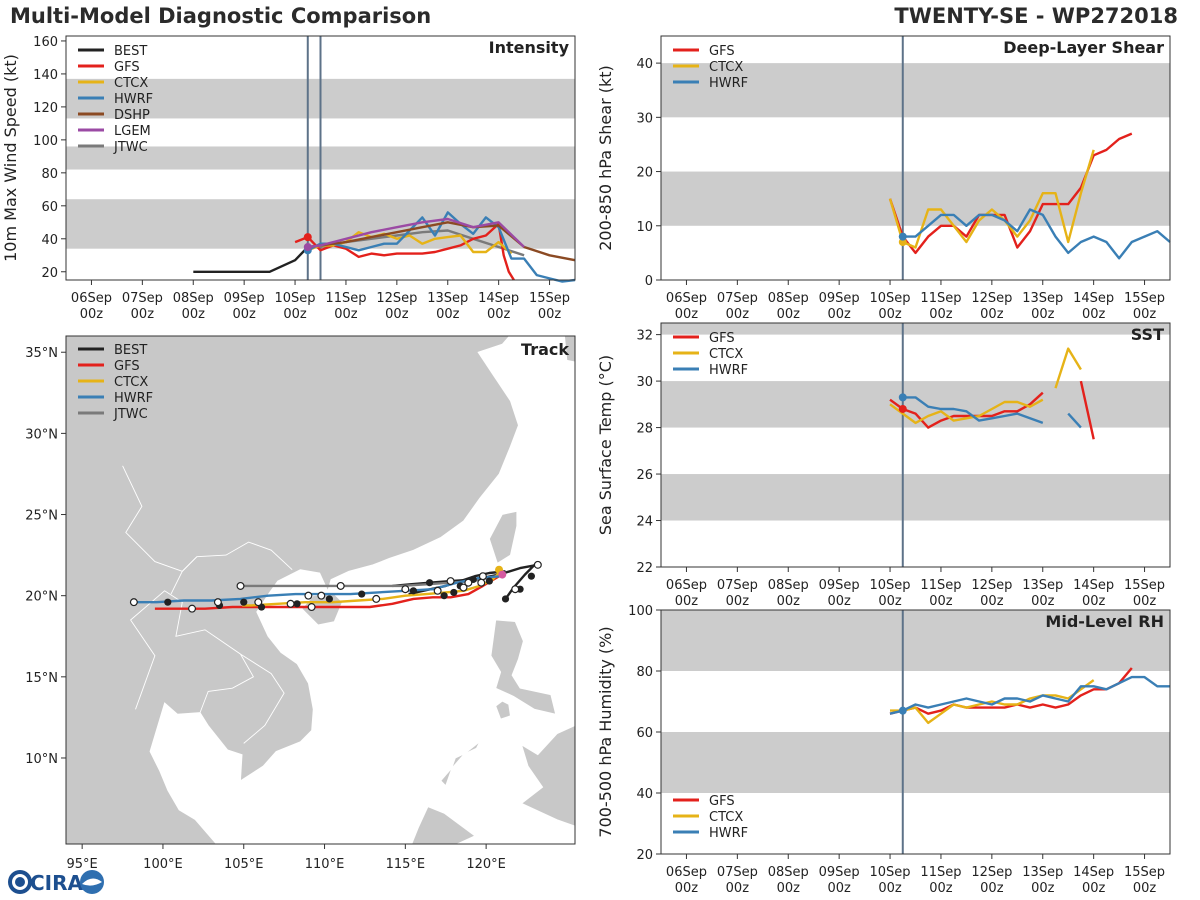 The image size is (1200, 900). I want to click on shear-ytick-label: 40, so click(644, 64).